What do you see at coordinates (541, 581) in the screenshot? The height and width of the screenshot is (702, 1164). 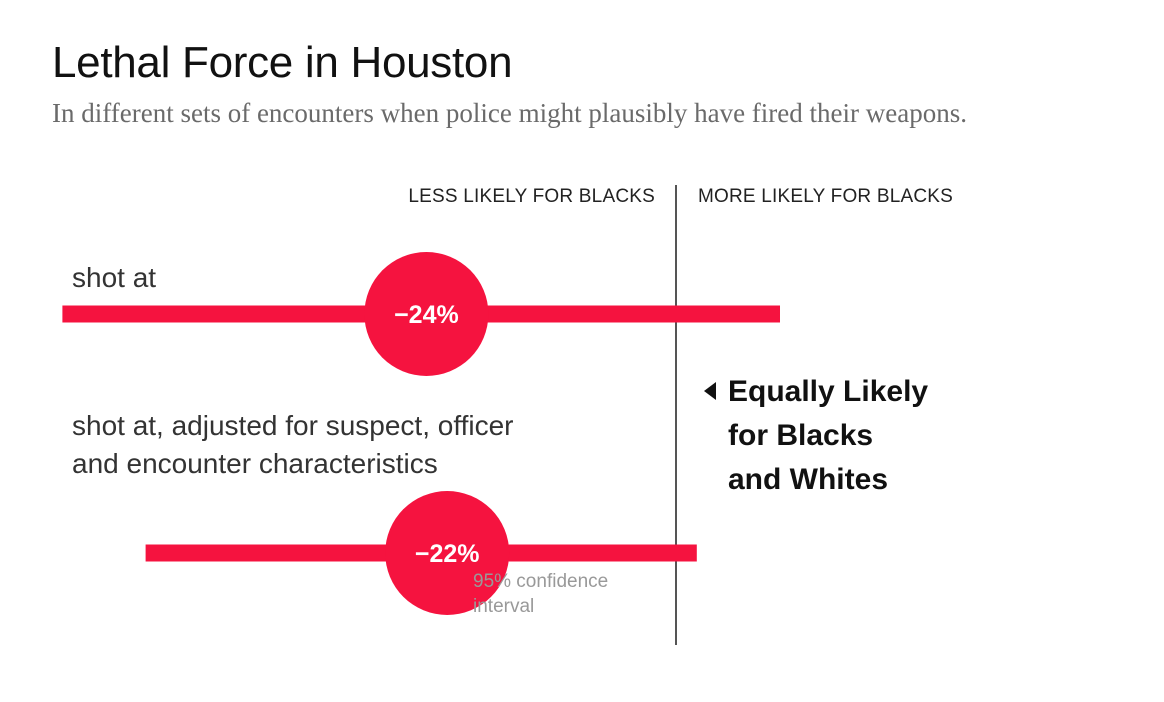 I see `ci-note-line1: 95% confidence` at bounding box center [541, 581].